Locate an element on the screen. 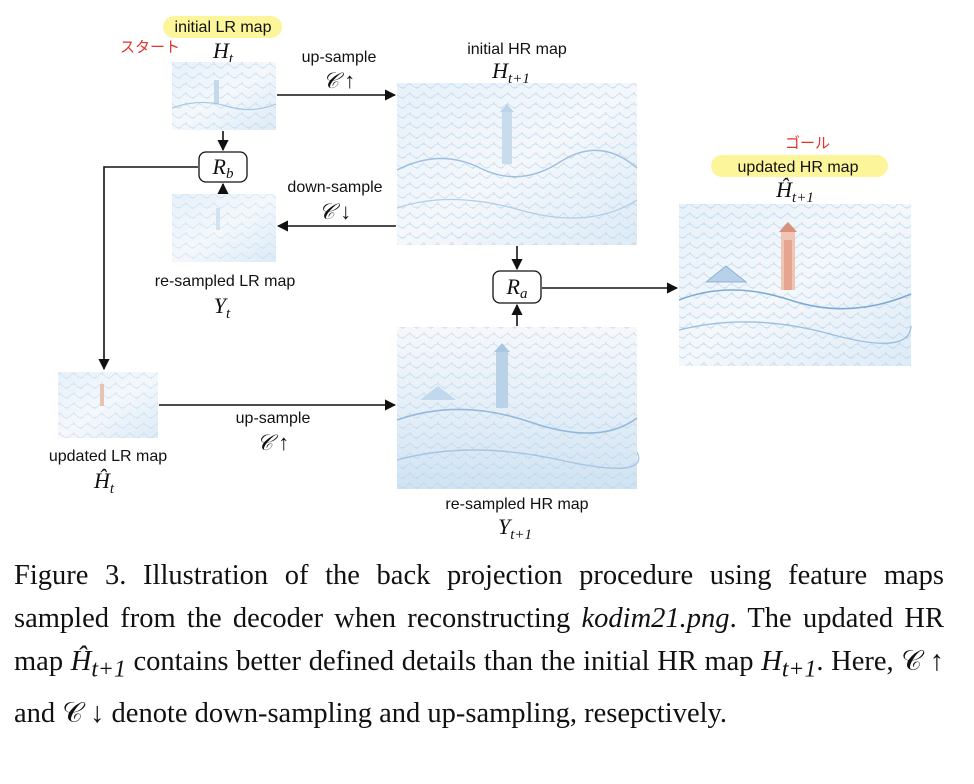 The width and height of the screenshot is (974, 784). goal-label: ゴール is located at coordinates (807, 143).